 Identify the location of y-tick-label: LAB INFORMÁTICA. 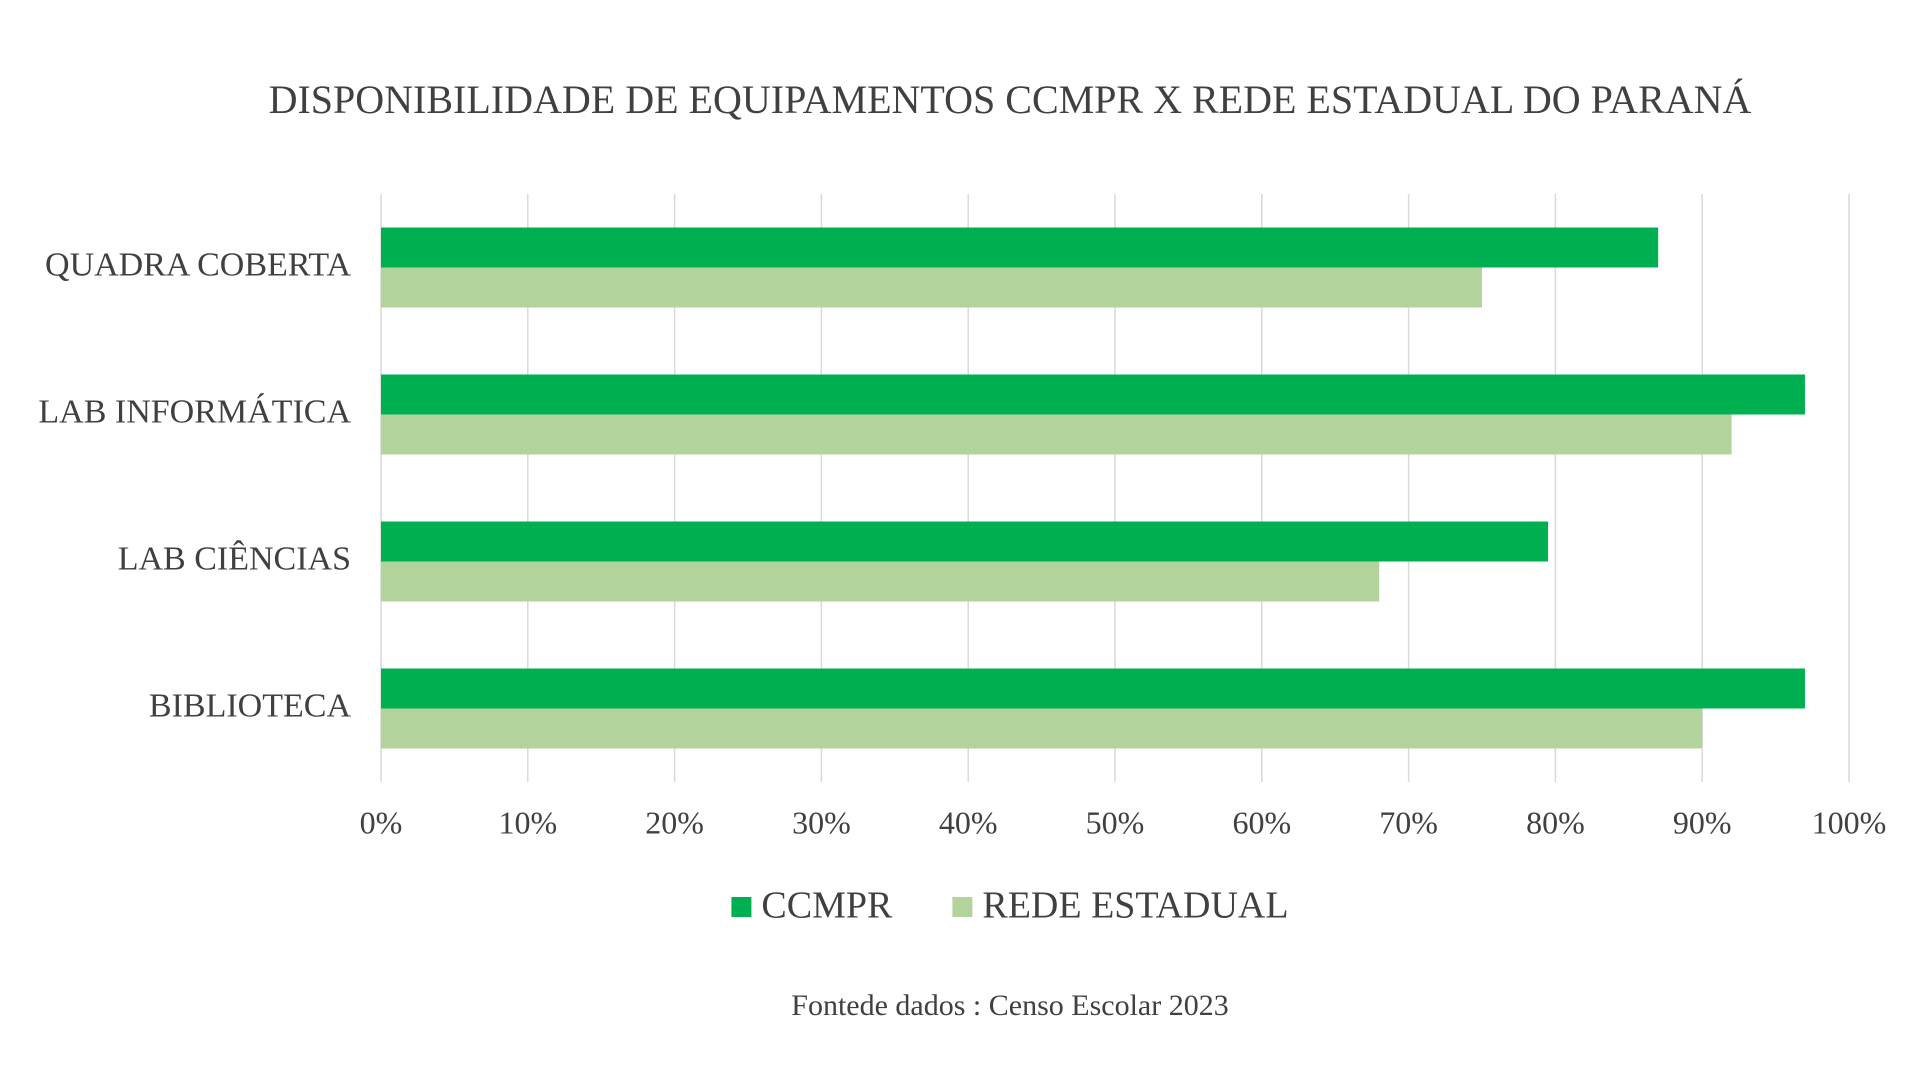
(194, 411).